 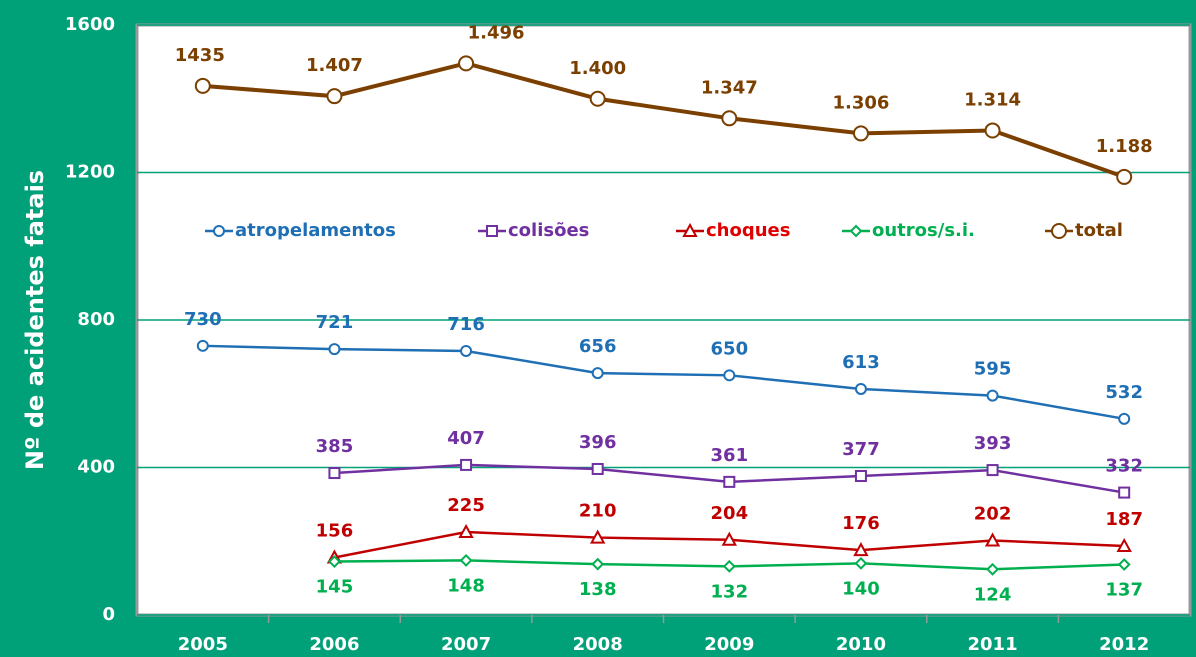 What do you see at coordinates (96, 319) in the screenshot?
I see `y-tick-label: 800` at bounding box center [96, 319].